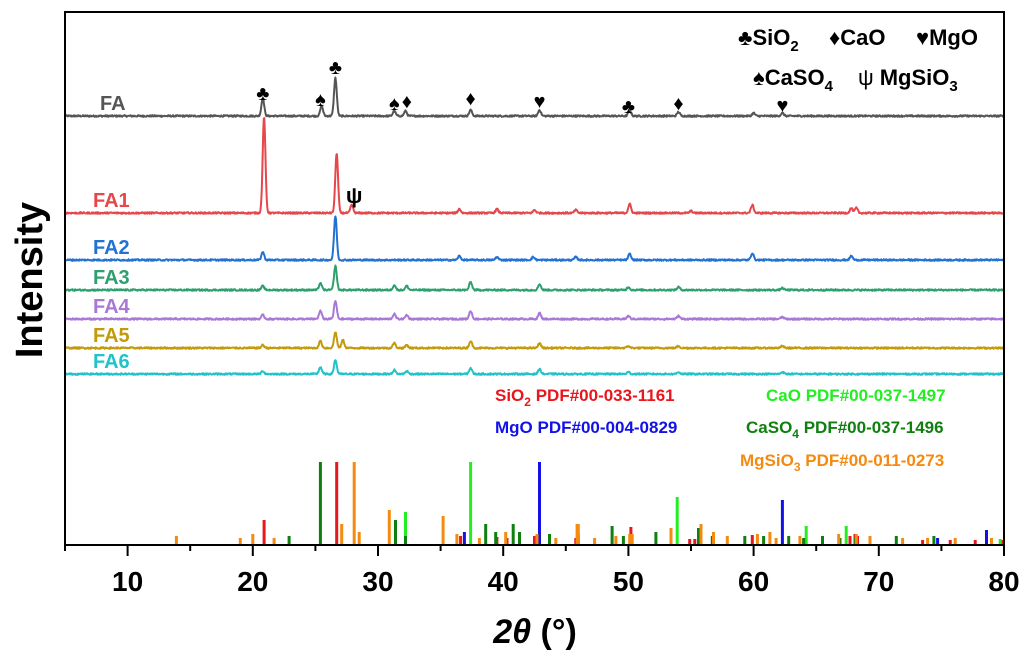  What do you see at coordinates (30, 280) in the screenshot?
I see `y-axis-label: Intensity` at bounding box center [30, 280].